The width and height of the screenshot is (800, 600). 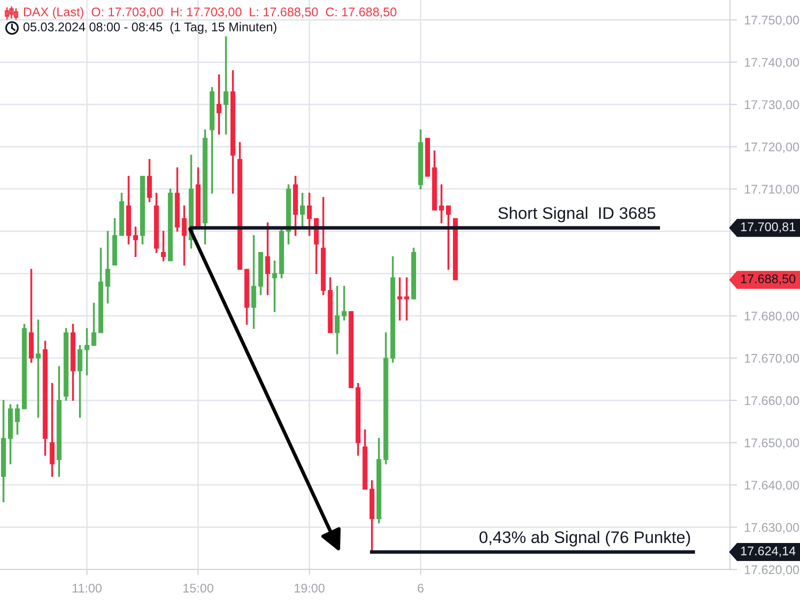 What do you see at coordinates (772, 317) in the screenshot?
I see `y-tick-label: 17.680,00` at bounding box center [772, 317].